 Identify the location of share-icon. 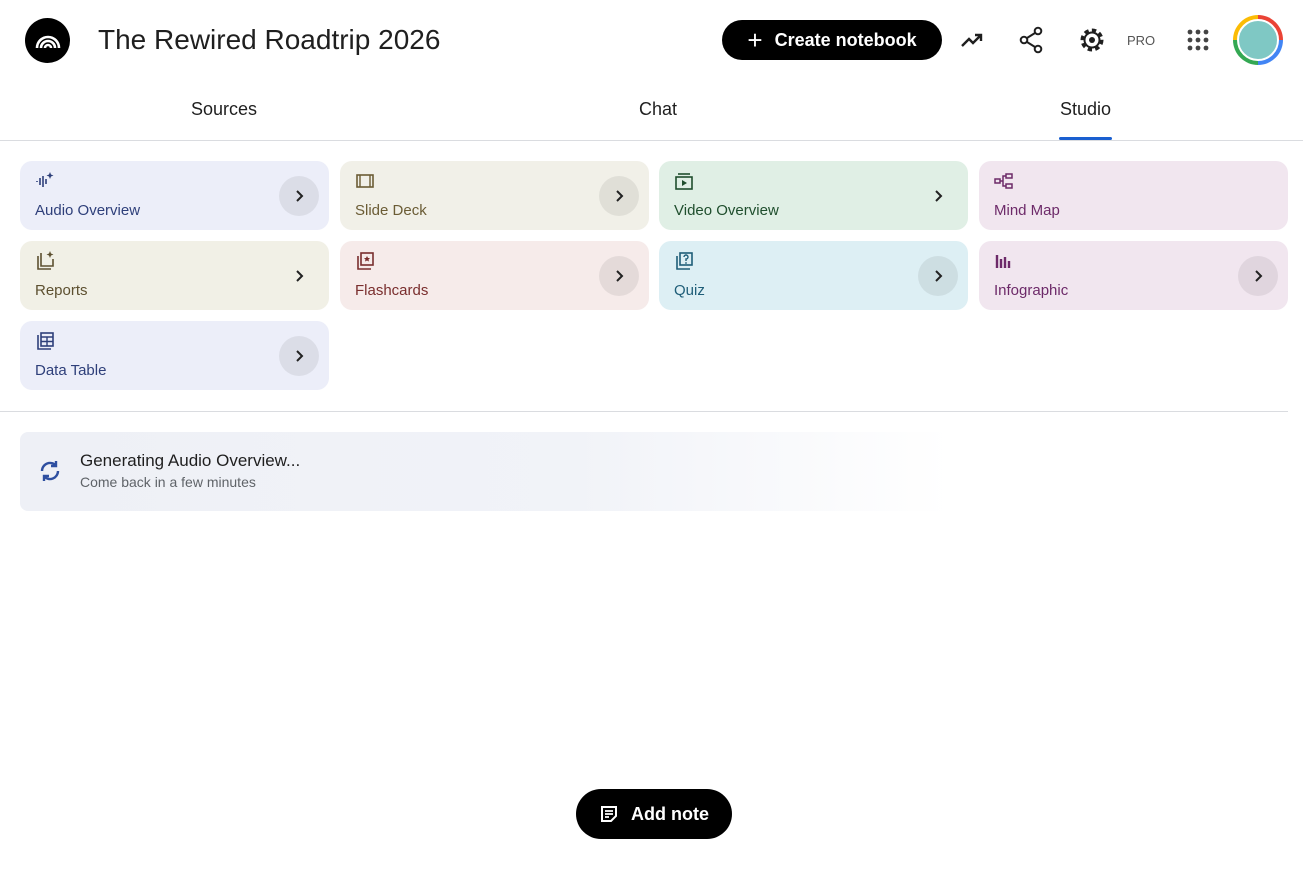
(1031, 40).